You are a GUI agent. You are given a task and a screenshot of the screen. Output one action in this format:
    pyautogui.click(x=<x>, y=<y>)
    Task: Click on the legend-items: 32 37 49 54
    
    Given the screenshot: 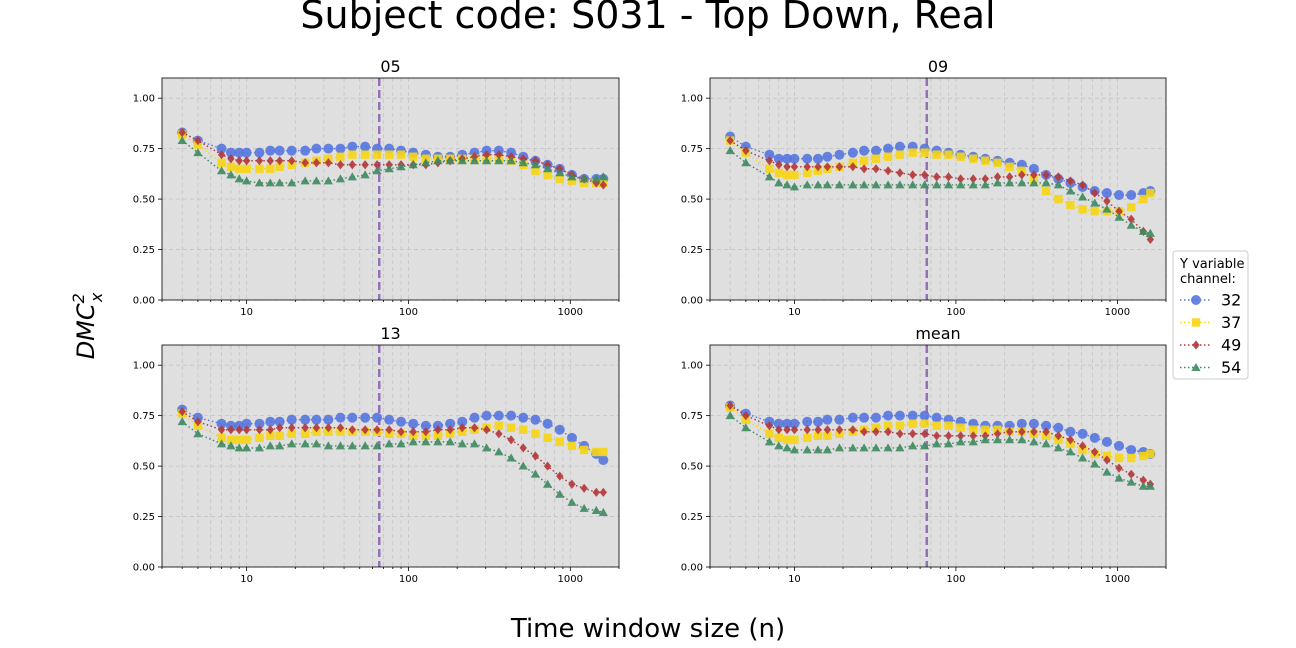 What is the action you would take?
    pyautogui.click(x=1210, y=334)
    